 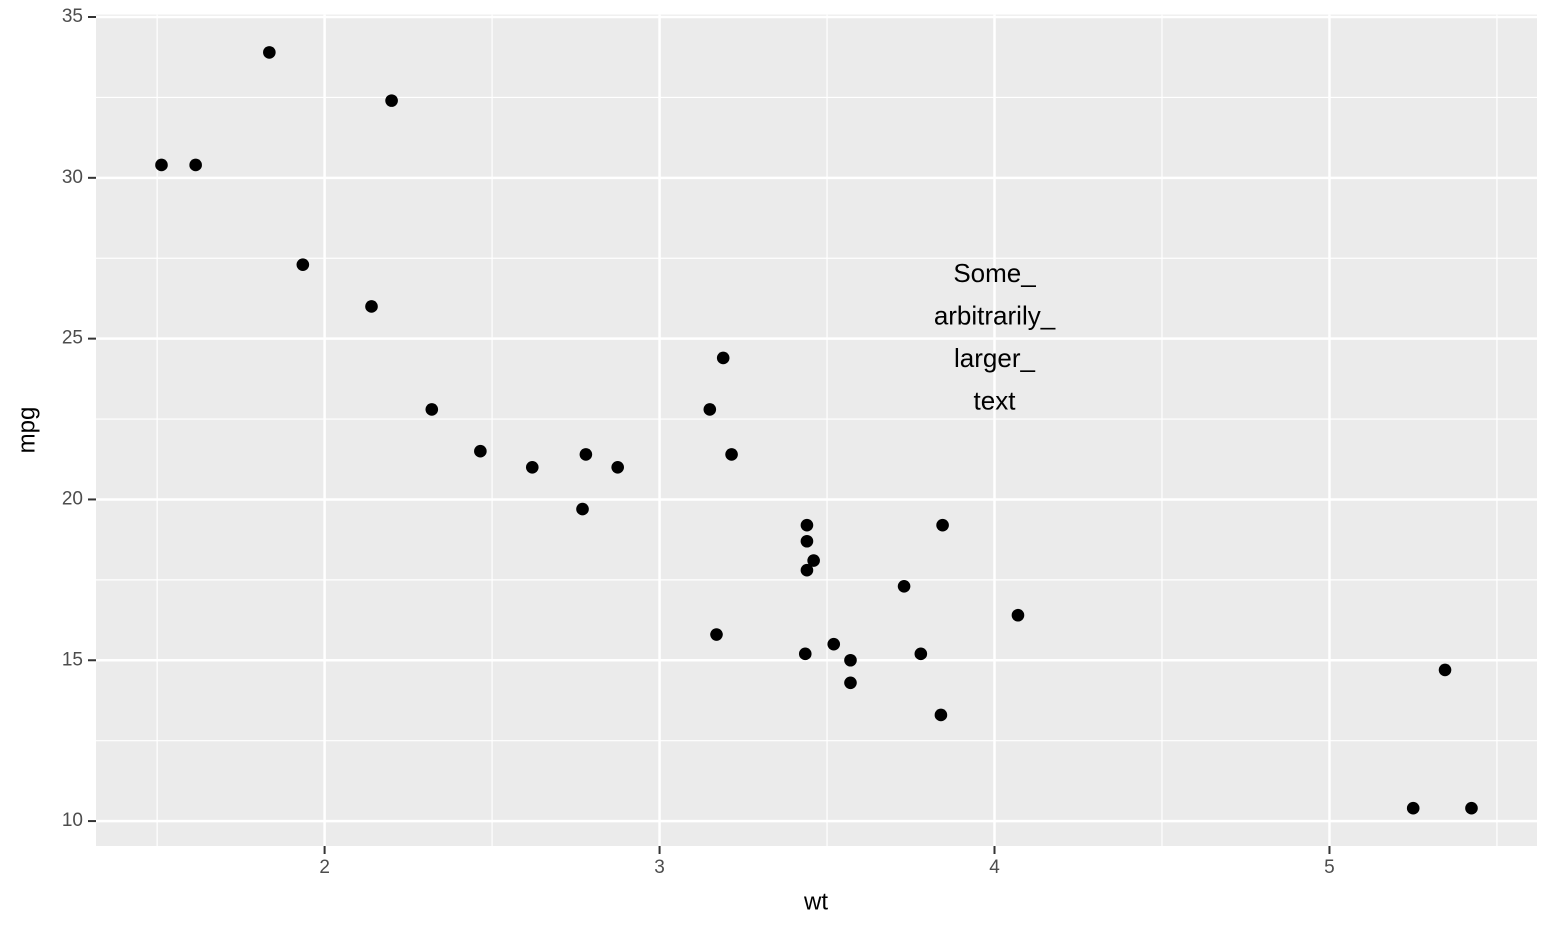 I want to click on annotation-line: larger_, so click(x=994, y=358).